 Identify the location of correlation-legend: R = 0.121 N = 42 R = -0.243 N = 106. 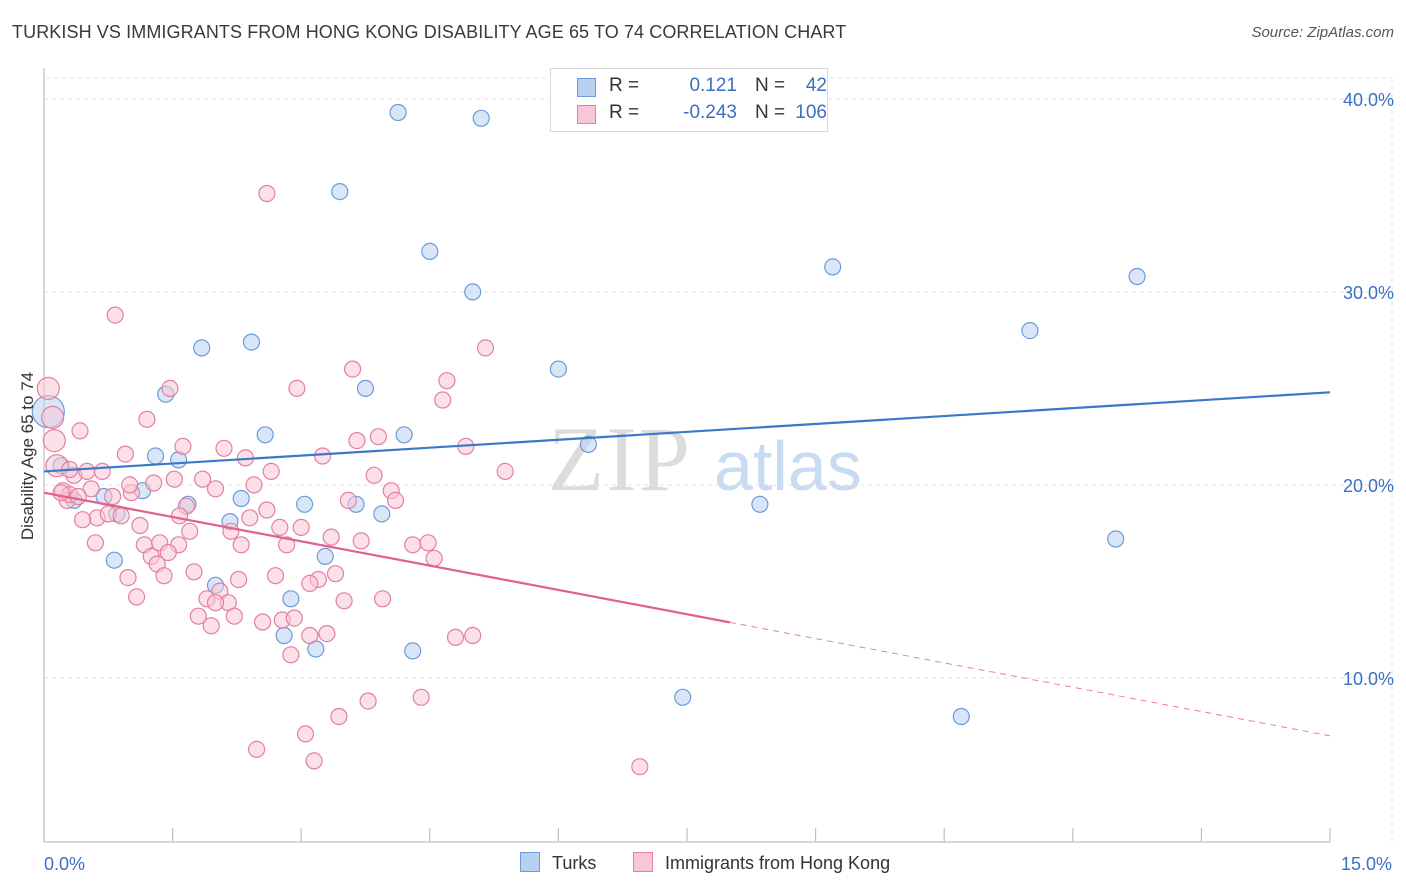
(689, 100).